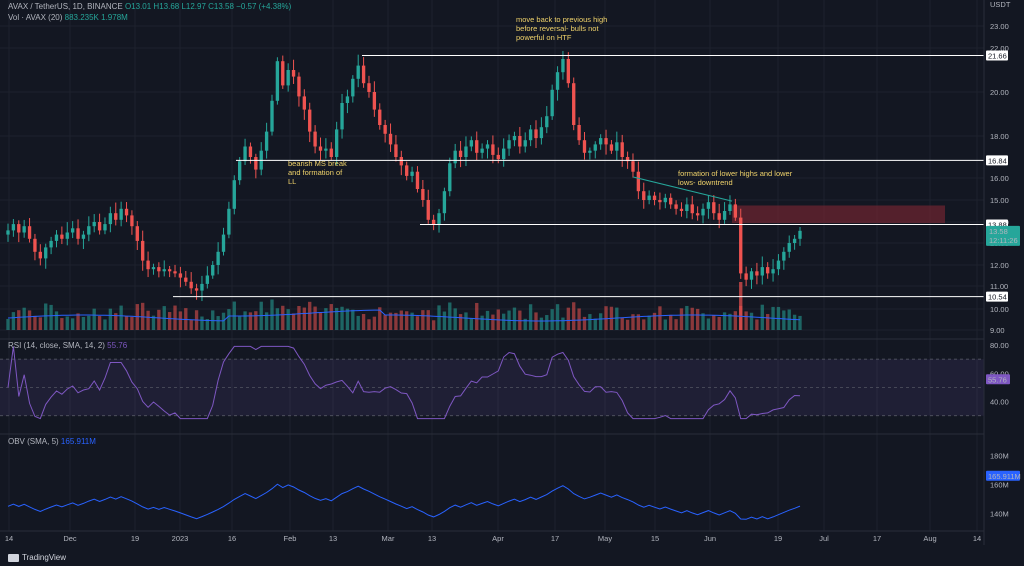 The image size is (1024, 566). I want to click on volume-legend: Vol · AVAX (20) 883.235K 1.978M, so click(68, 18).